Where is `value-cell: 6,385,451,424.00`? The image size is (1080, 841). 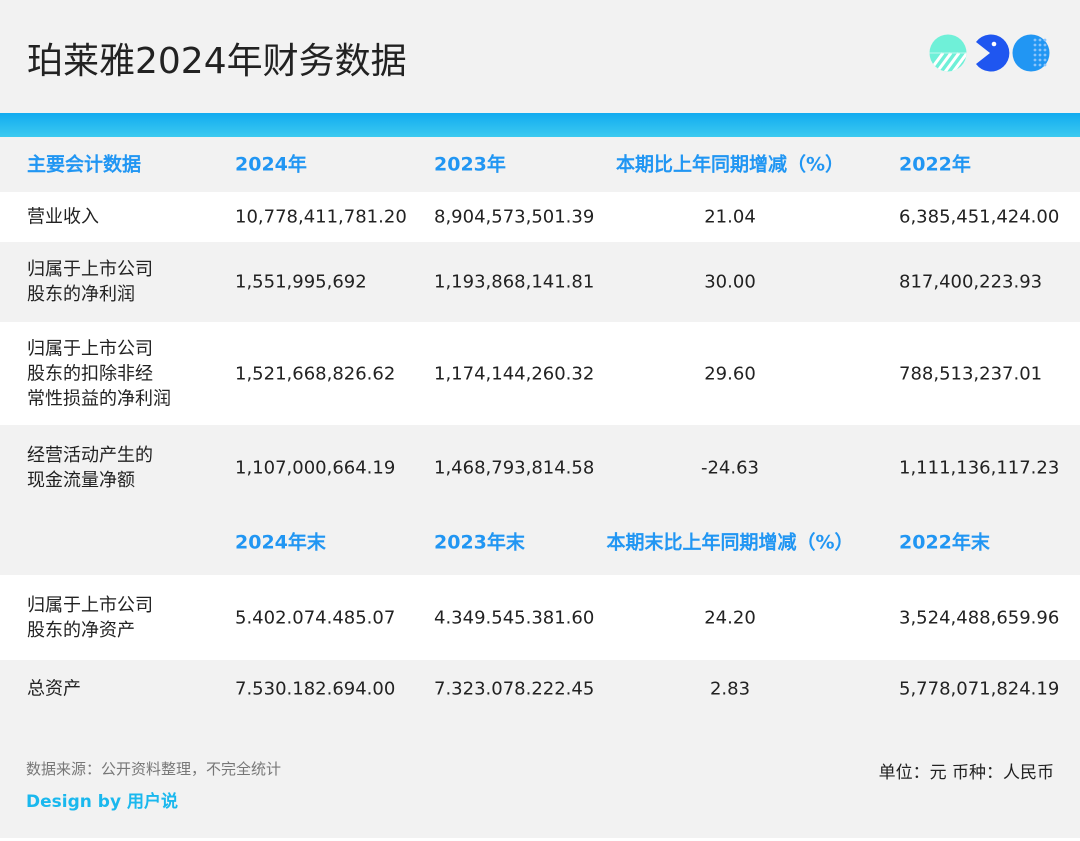 value-cell: 6,385,451,424.00 is located at coordinates (979, 217).